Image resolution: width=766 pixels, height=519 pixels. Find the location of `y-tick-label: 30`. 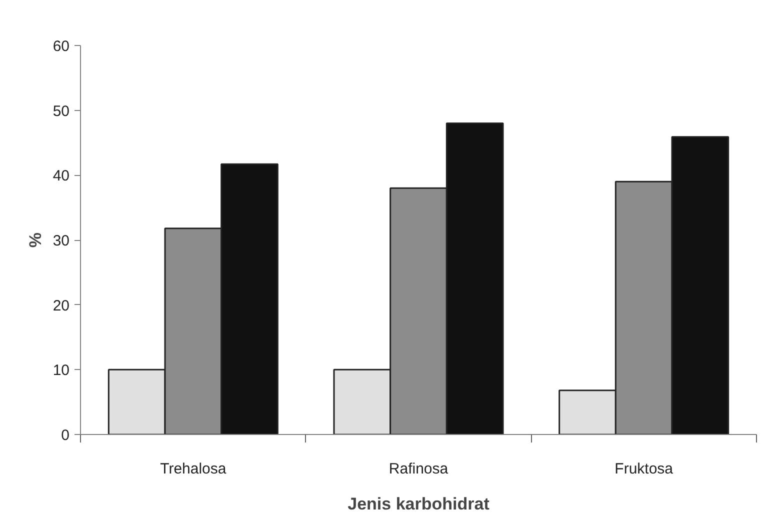

y-tick-label: 30 is located at coordinates (61, 241).